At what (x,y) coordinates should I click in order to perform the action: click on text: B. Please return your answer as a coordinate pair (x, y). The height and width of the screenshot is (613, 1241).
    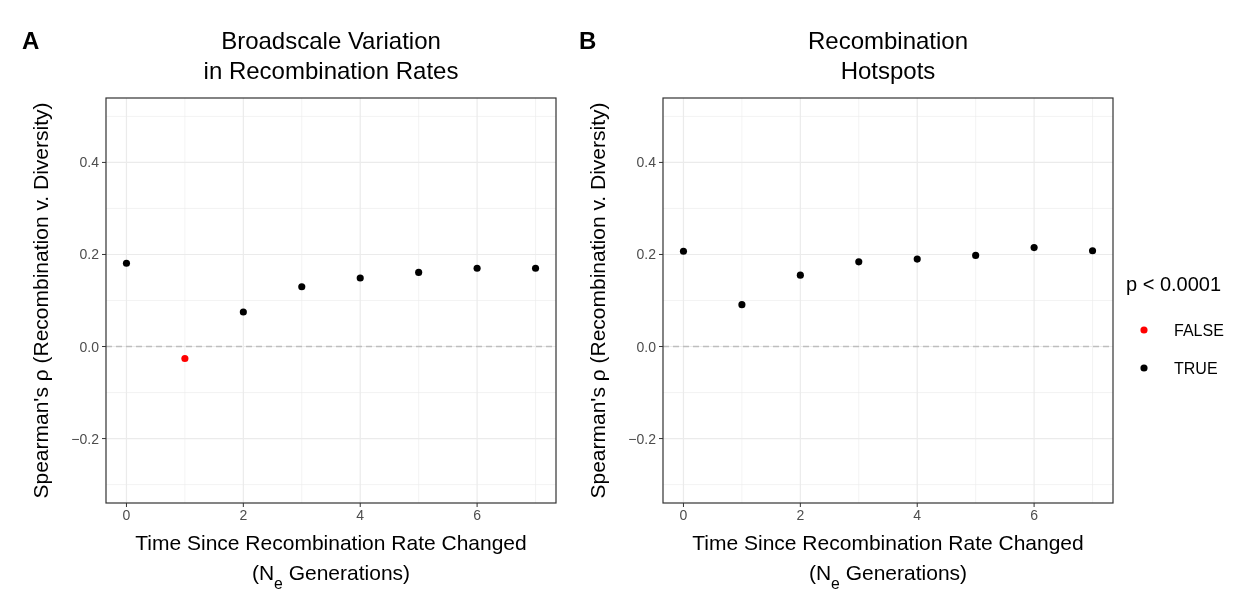
    Looking at the image, I should click on (588, 40).